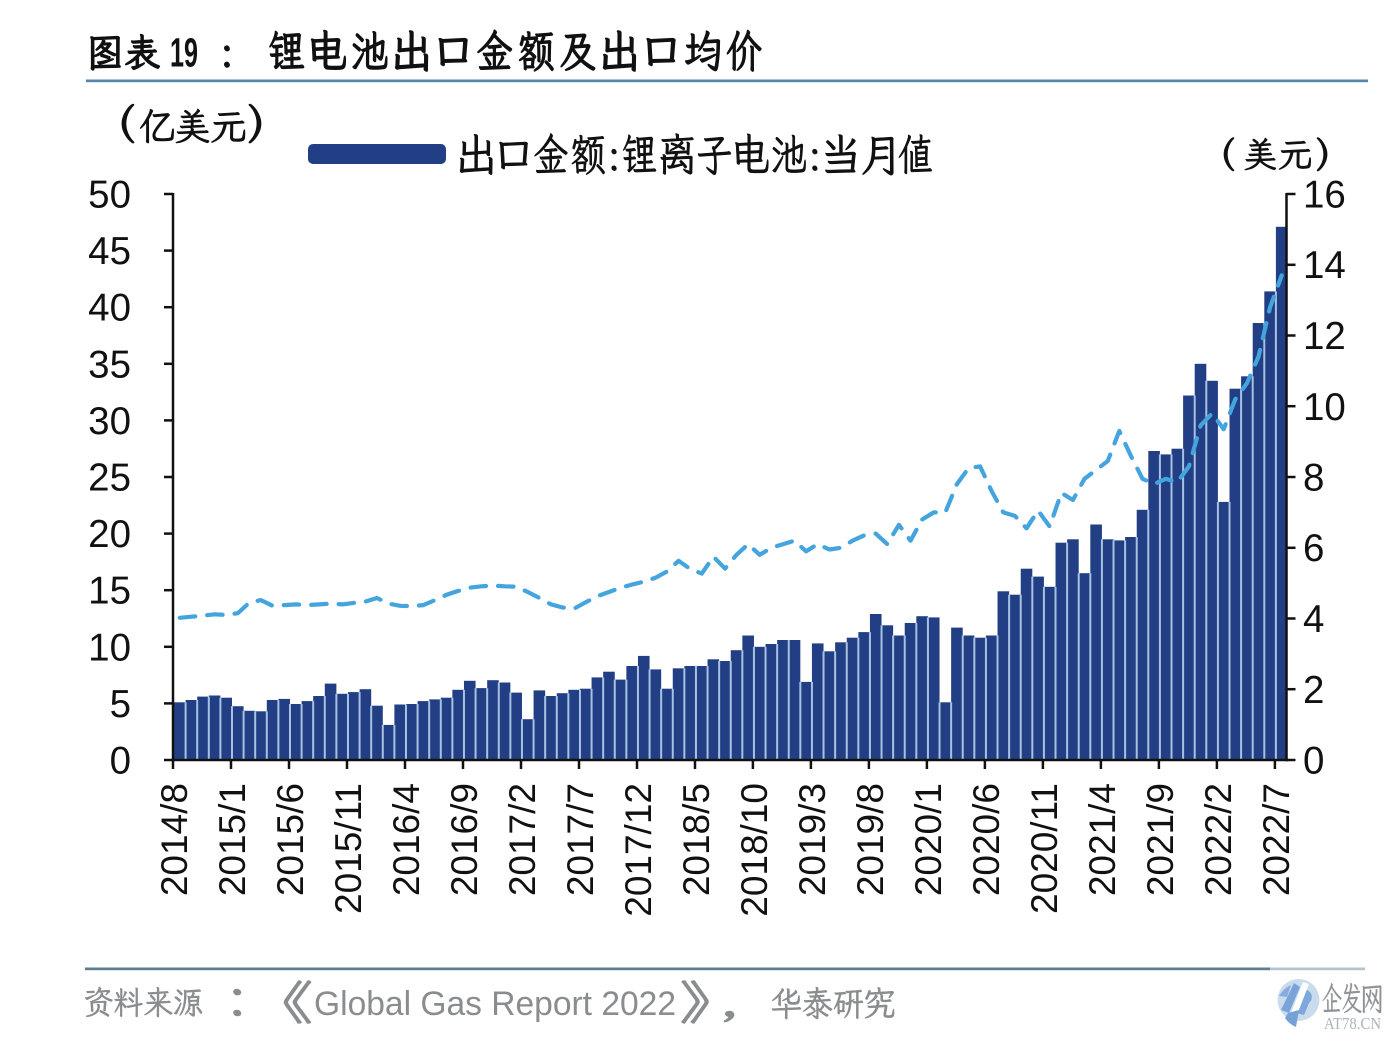 Image resolution: width=1390 pixels, height=1041 pixels. Describe the element at coordinates (1276, 839) in the screenshot. I see `svg-text: 2022/7` at that location.